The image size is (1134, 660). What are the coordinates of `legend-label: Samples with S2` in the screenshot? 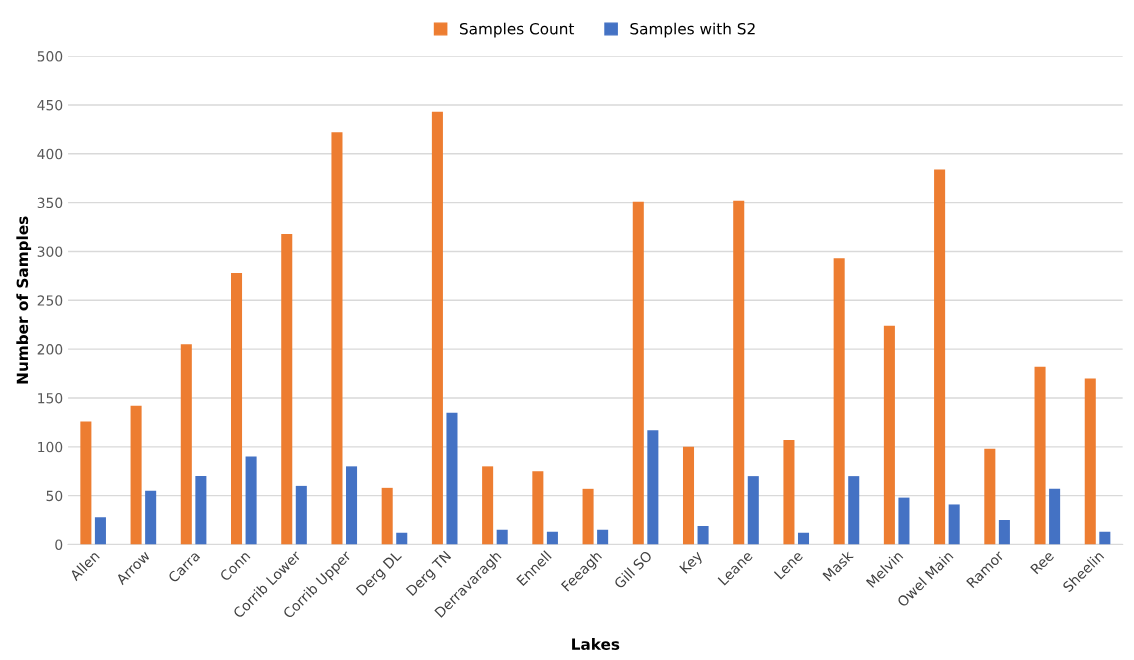 It's located at (692, 30).